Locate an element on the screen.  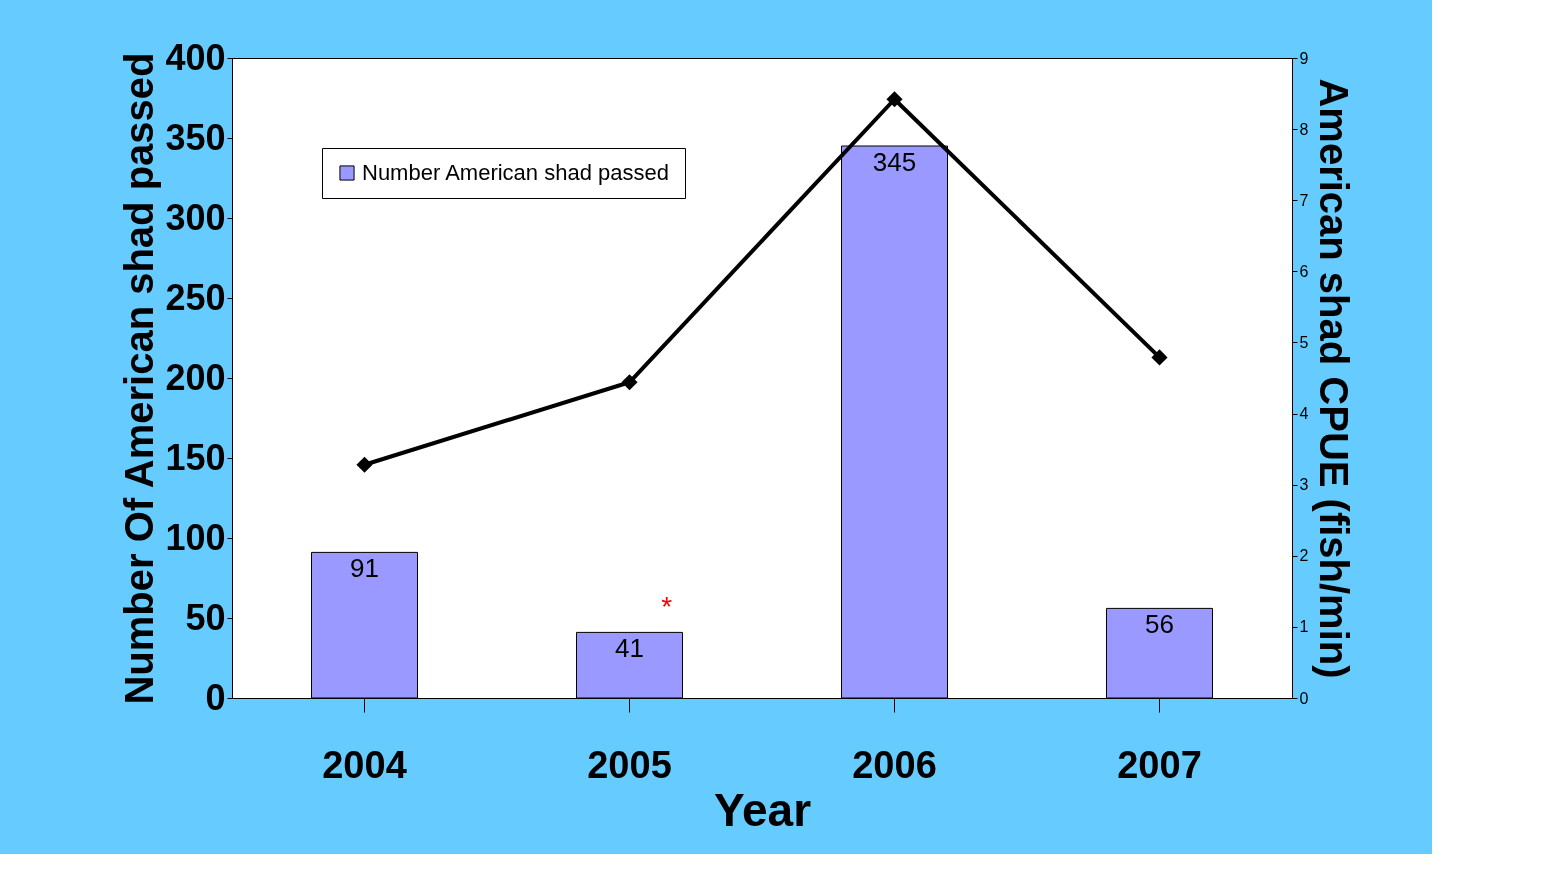
data-label: 345 is located at coordinates (894, 162).